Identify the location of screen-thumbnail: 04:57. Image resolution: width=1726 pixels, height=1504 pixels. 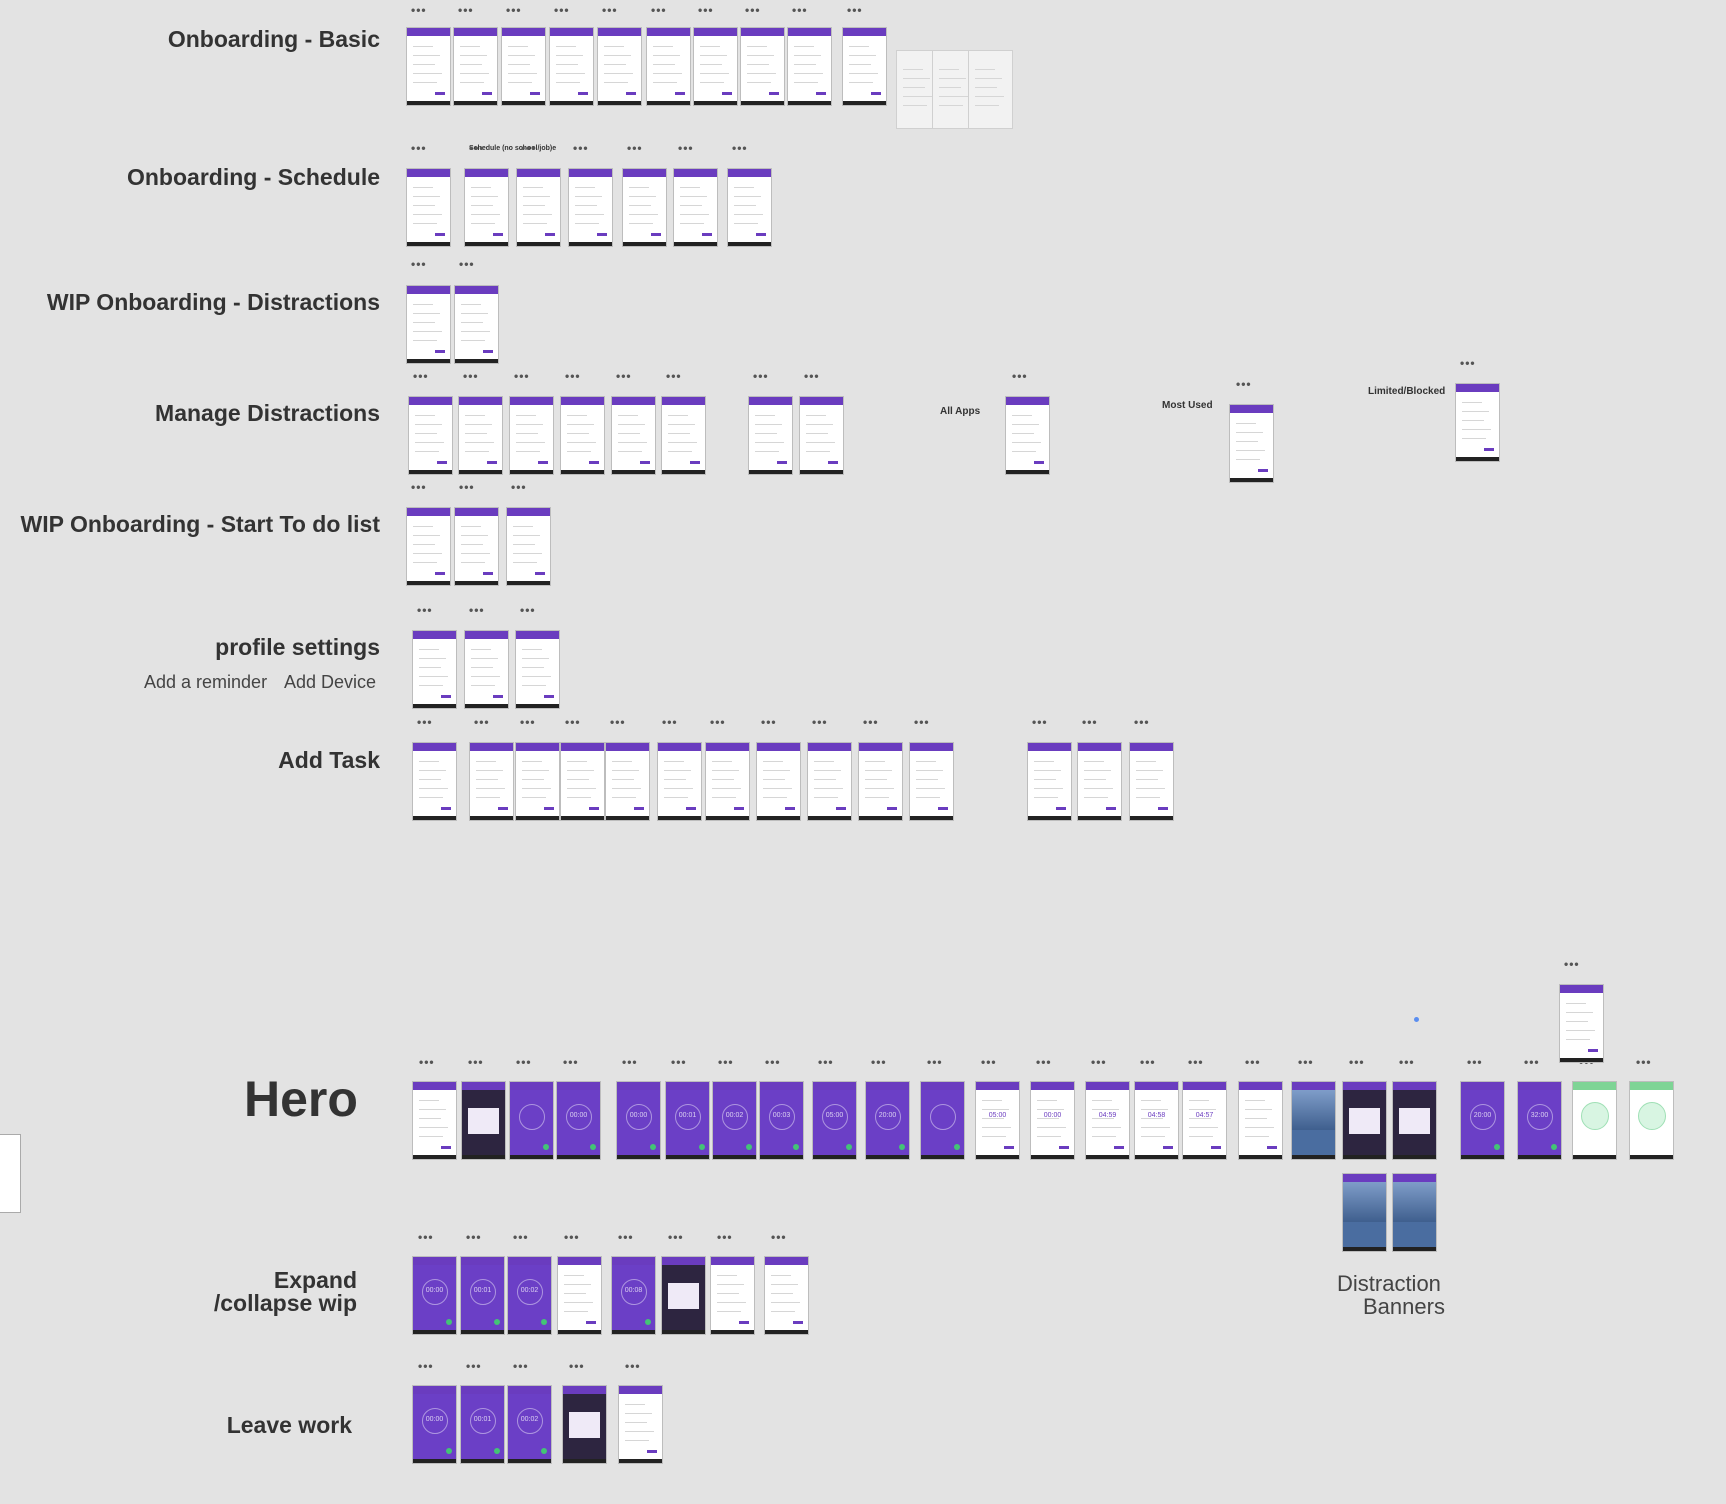
(1204, 1120).